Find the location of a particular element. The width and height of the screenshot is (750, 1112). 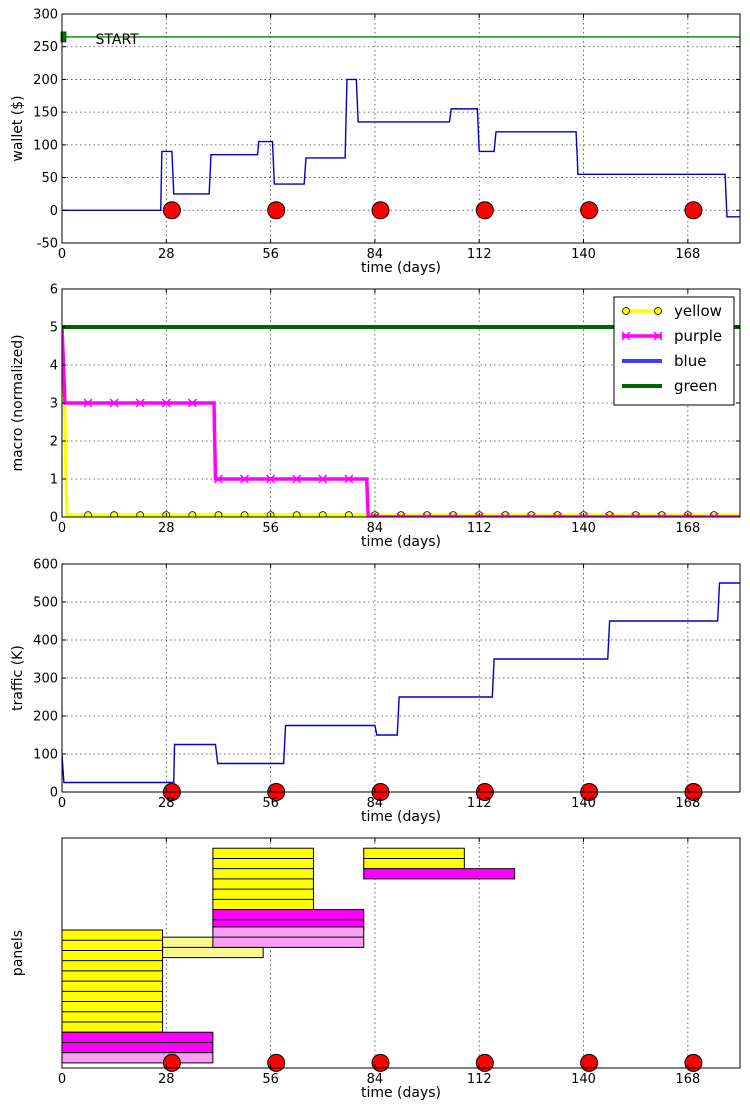

macro-xtick-label: 84 is located at coordinates (375, 528).